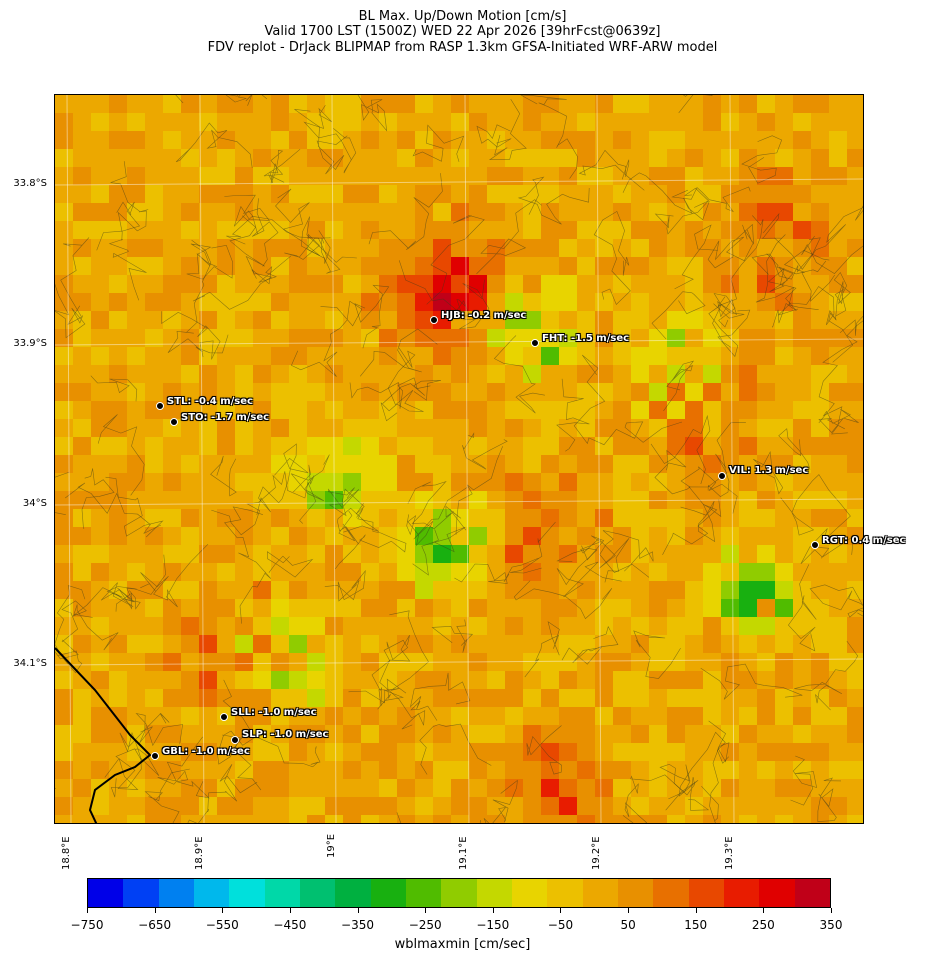 The width and height of the screenshot is (925, 962). I want to click on station-label-slp: SLP: -1.0 m/sec, so click(285, 734).